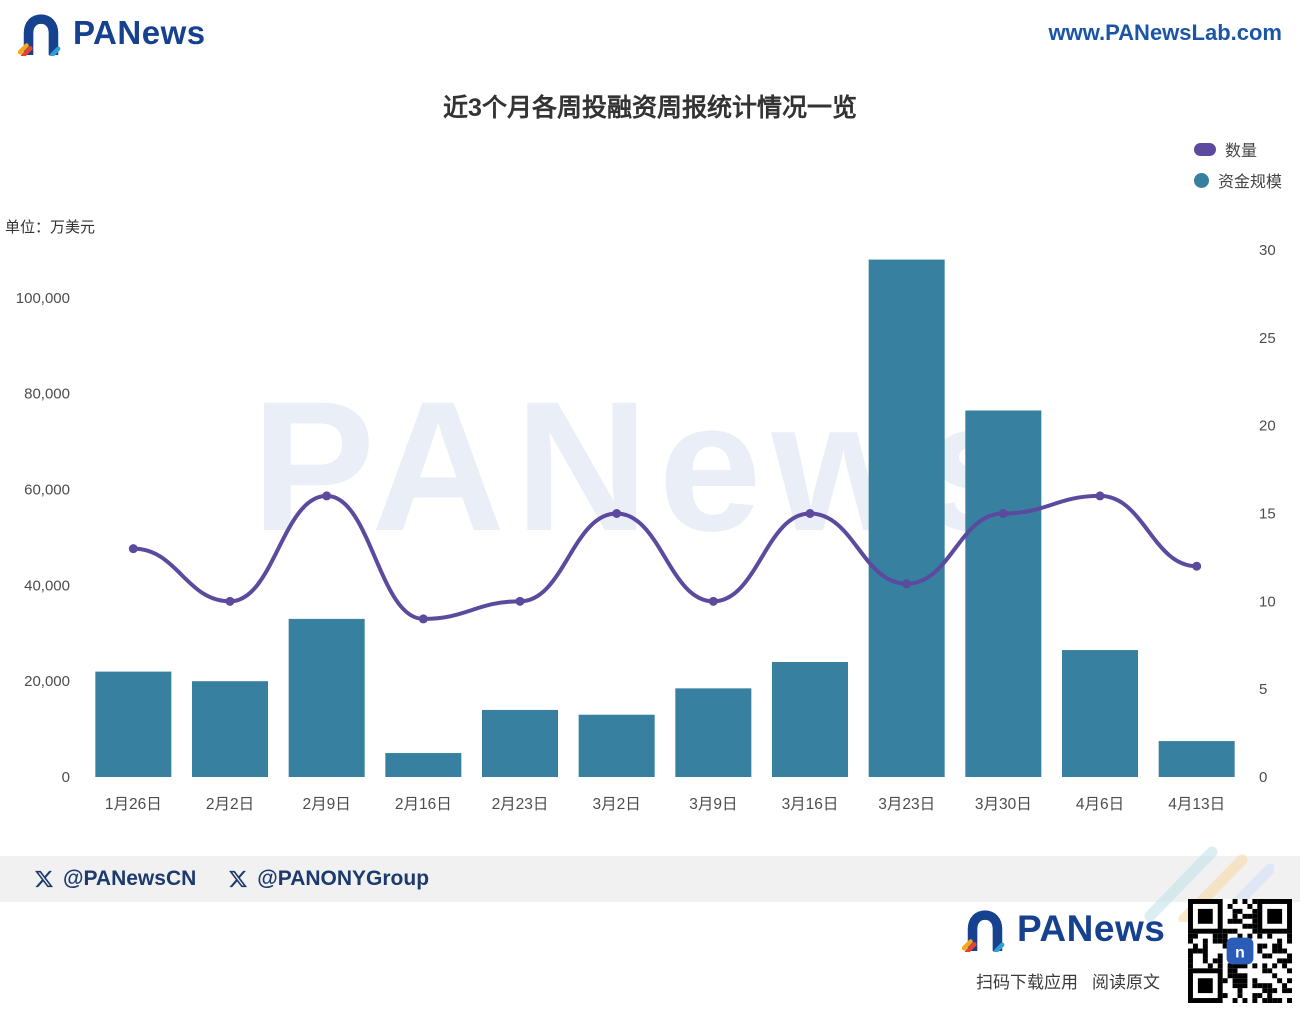  I want to click on x-axis-label: 4月6日, so click(1100, 804).